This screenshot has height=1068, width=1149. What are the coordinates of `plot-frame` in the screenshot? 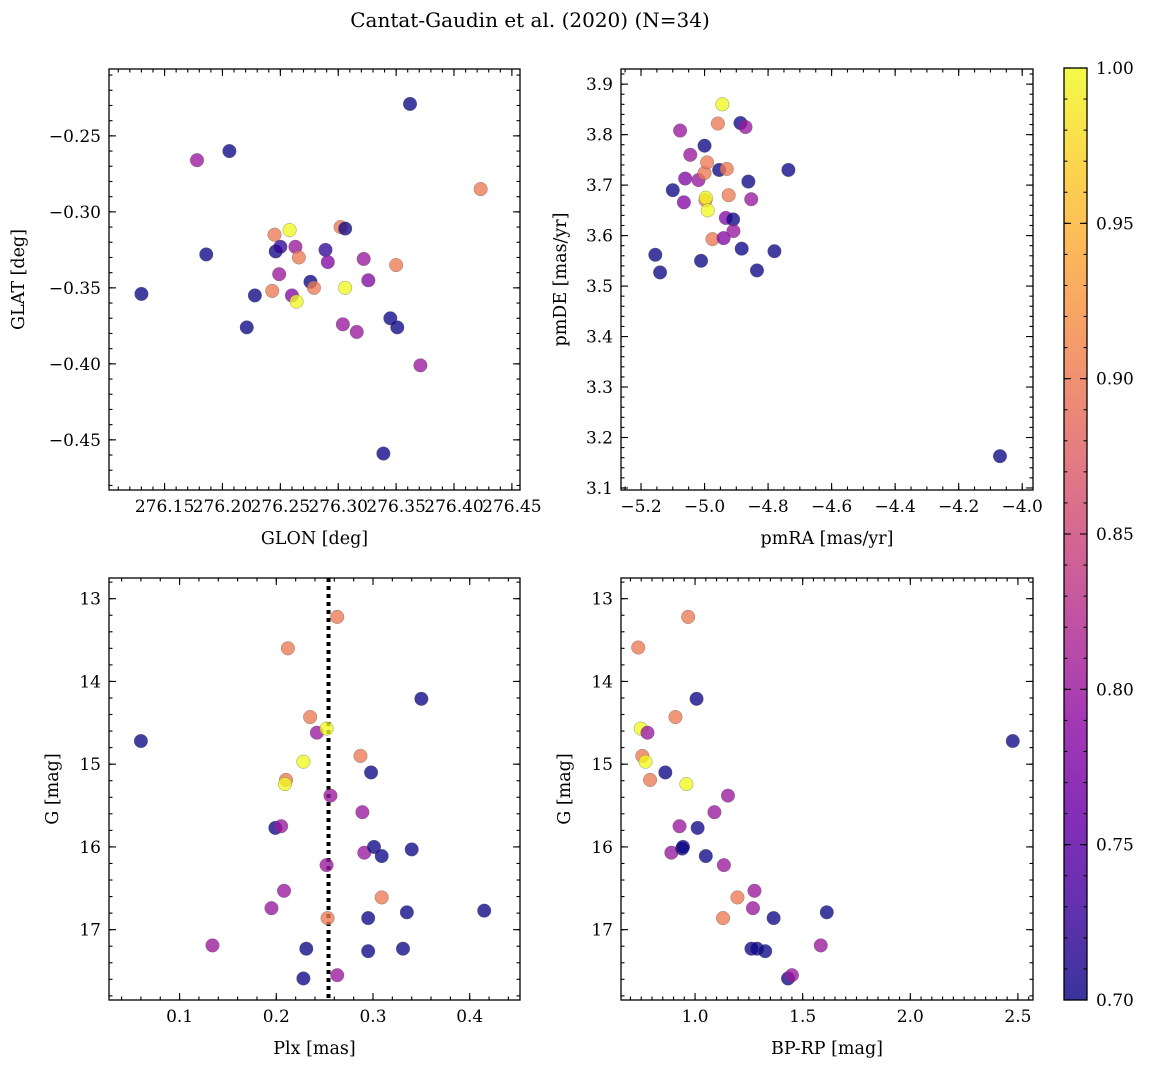 It's located at (827, 789).